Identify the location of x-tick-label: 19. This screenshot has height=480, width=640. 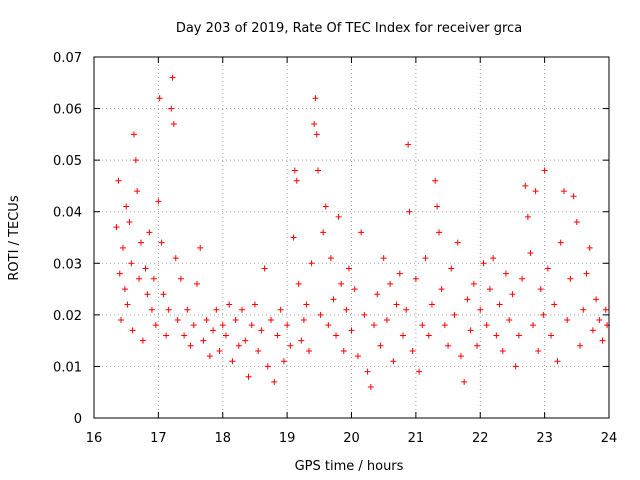
(287, 438).